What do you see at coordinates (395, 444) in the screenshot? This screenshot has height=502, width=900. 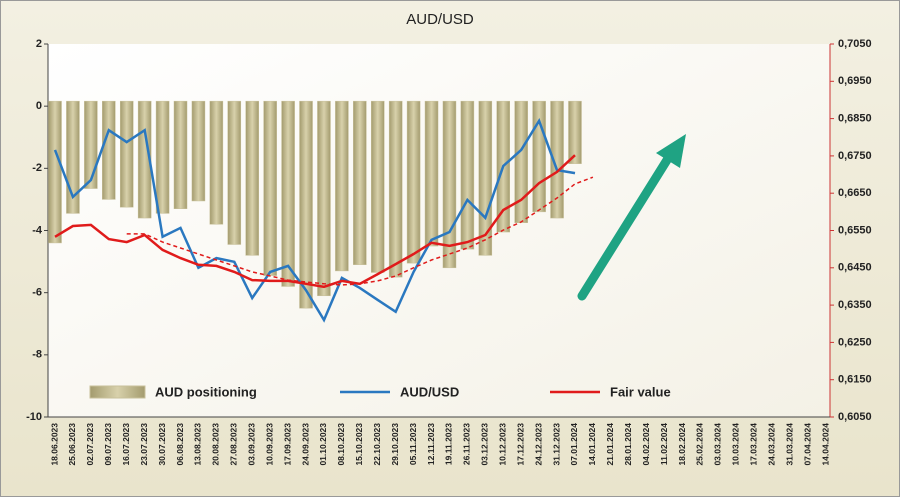 I see `x-tick-label: 29.10.2023` at bounding box center [395, 444].